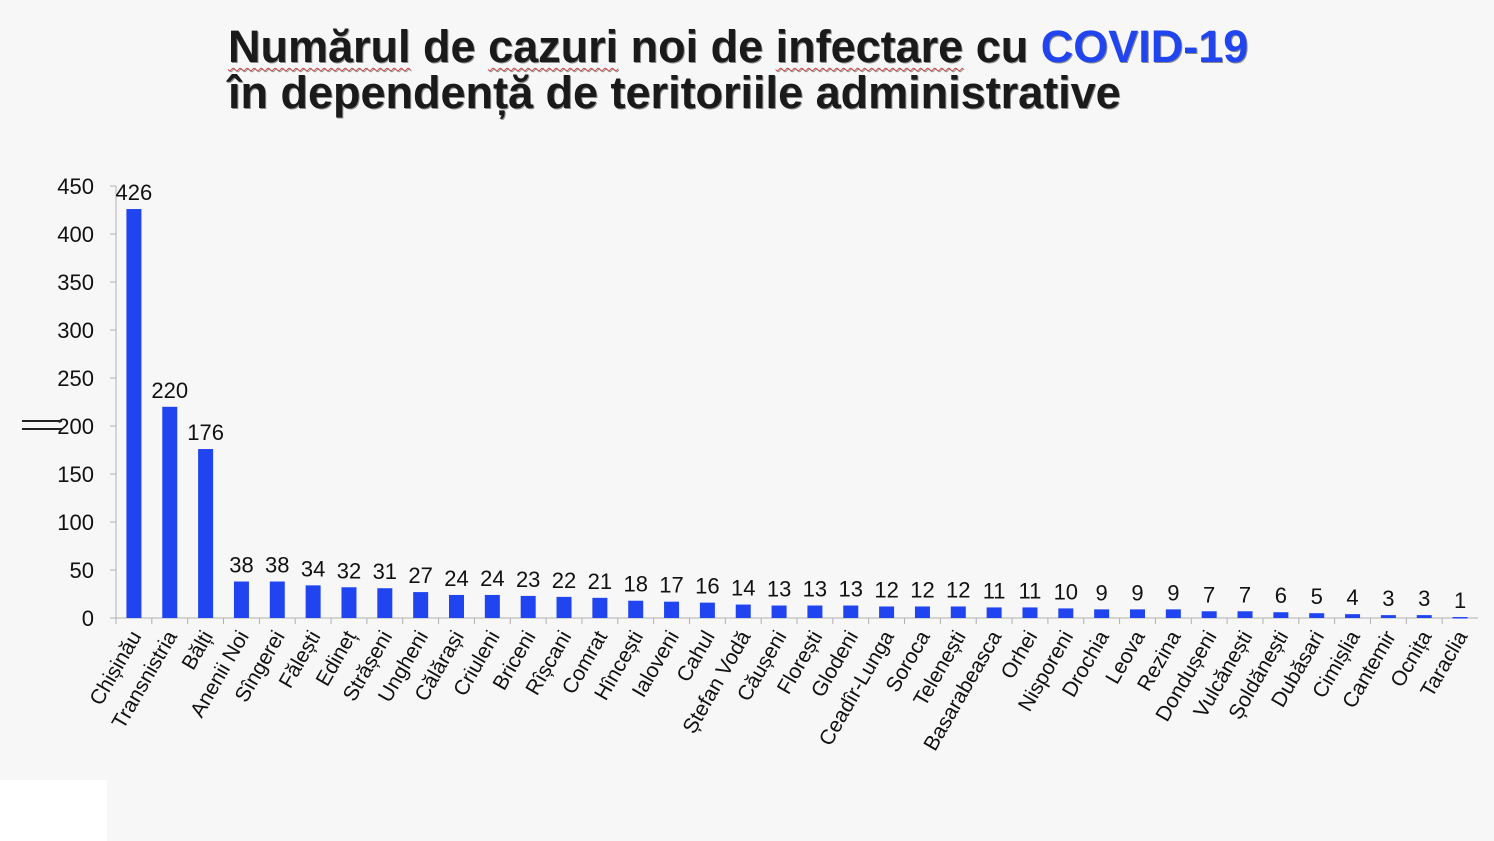 The height and width of the screenshot is (841, 1494). Describe the element at coordinates (88, 618) in the screenshot. I see `y-tick-label-0: 0` at that location.